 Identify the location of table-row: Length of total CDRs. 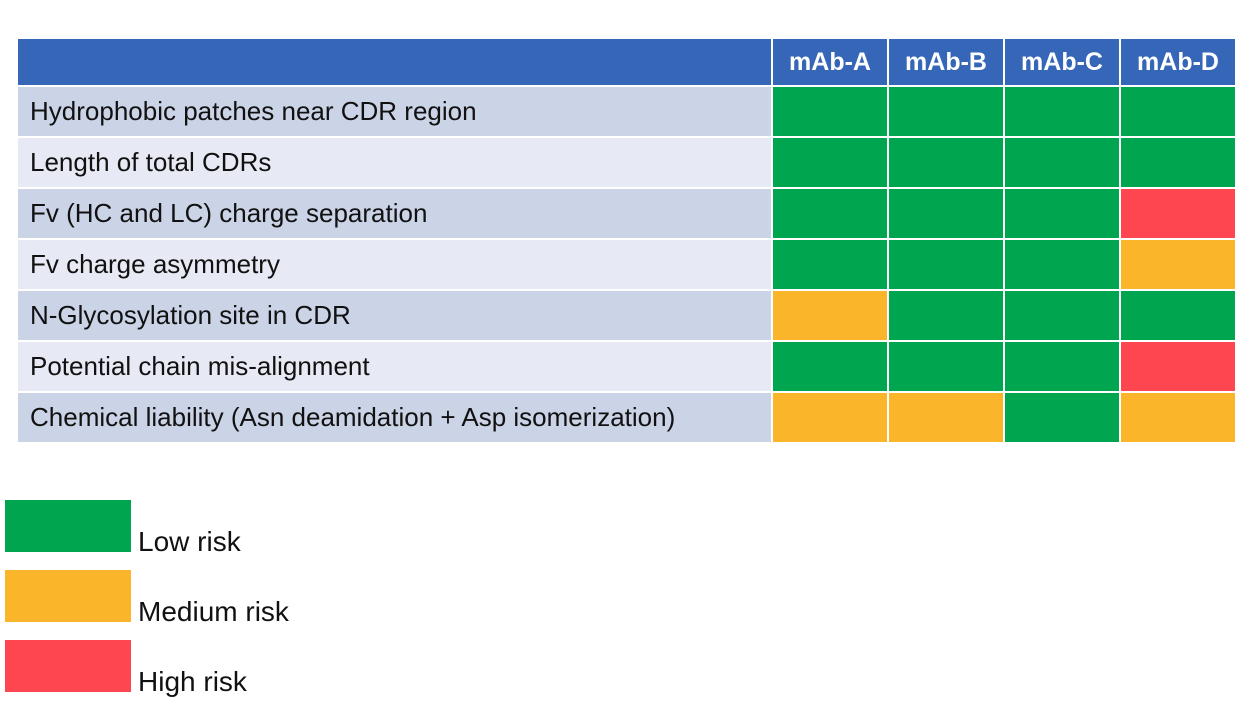
(626, 162).